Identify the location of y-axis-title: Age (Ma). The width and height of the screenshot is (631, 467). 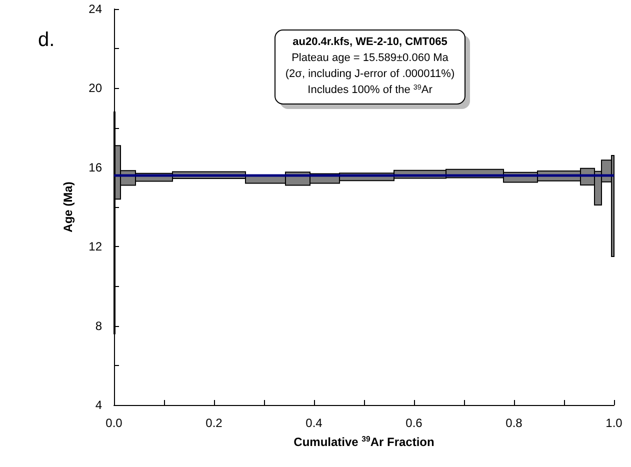
(68, 207).